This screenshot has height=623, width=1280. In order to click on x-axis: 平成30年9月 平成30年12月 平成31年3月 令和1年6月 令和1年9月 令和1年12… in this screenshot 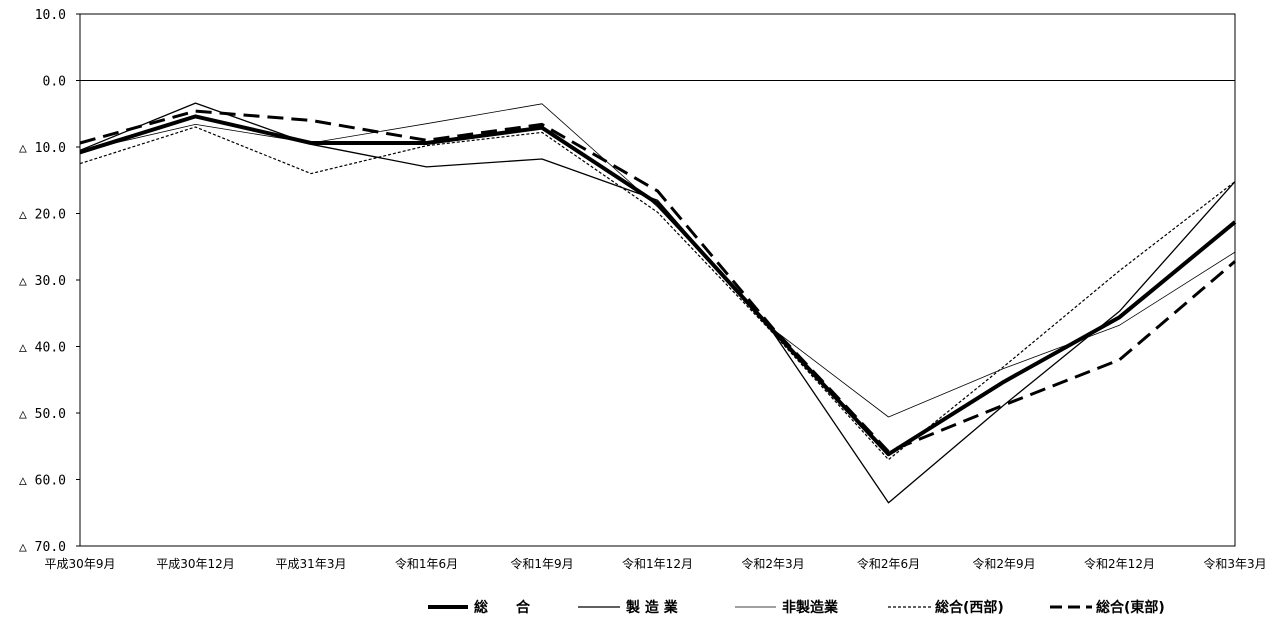, I will do `click(656, 563)`.